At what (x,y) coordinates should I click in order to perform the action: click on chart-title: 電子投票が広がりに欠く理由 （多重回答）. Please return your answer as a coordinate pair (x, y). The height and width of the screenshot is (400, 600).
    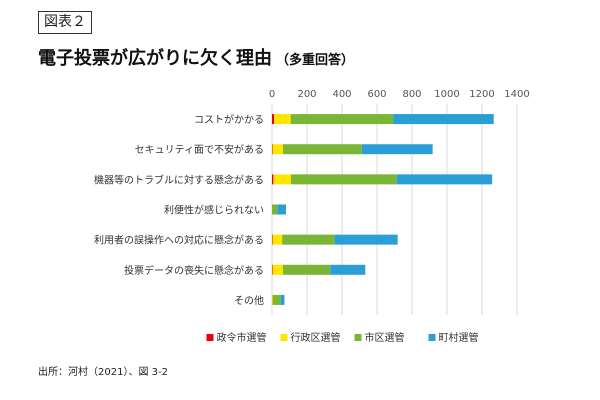
    Looking at the image, I should click on (196, 60).